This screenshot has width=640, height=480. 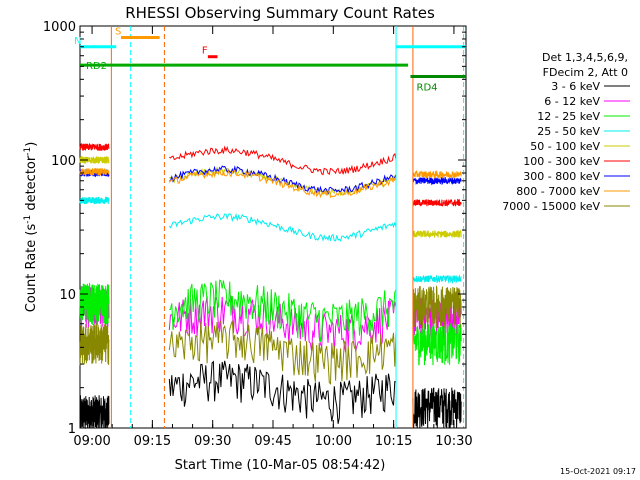 I want to click on x-tick-label: 09:30, so click(x=212, y=441).